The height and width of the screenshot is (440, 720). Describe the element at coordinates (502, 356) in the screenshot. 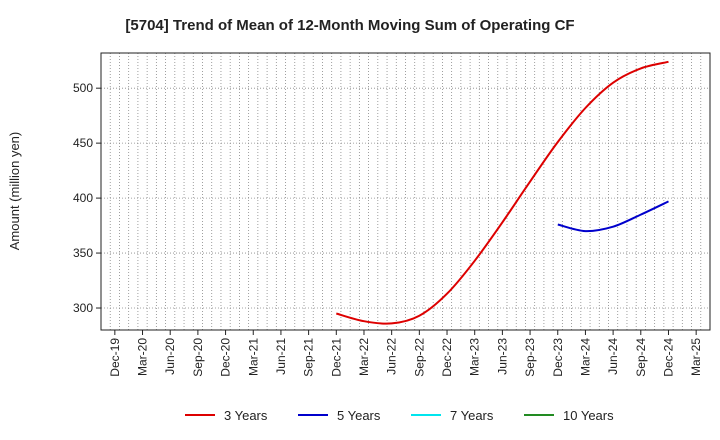

I see `x-tick-label: Jun-23` at that location.